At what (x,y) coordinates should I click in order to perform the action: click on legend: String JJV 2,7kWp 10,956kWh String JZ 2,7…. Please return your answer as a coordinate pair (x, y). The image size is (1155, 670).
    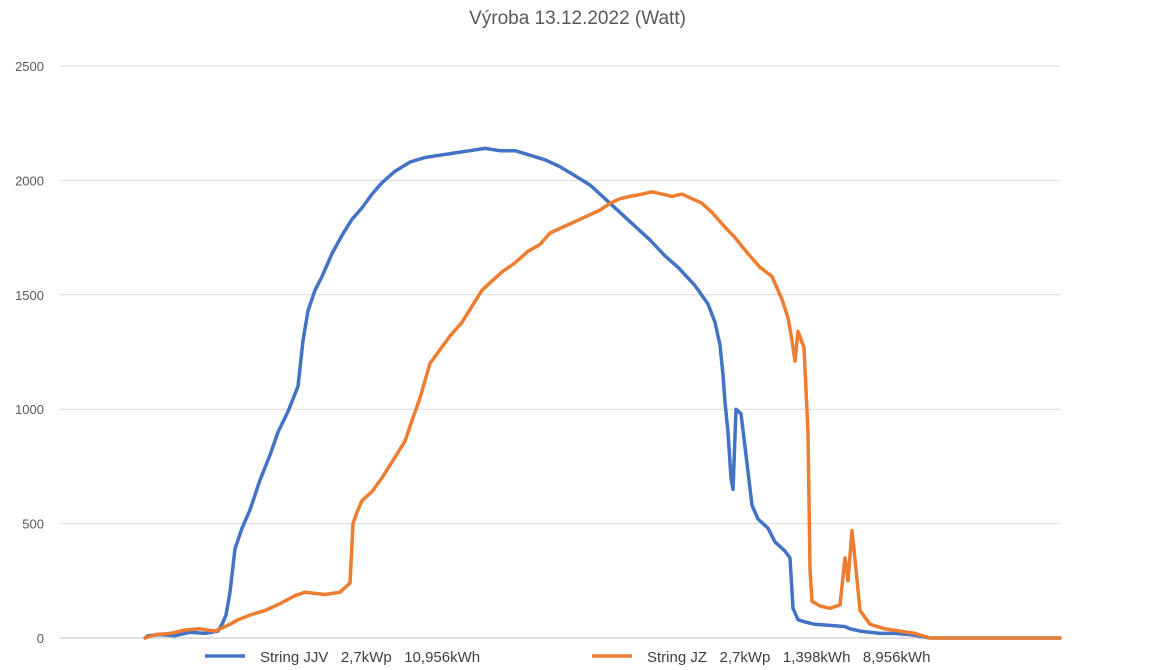
    Looking at the image, I should click on (567, 657).